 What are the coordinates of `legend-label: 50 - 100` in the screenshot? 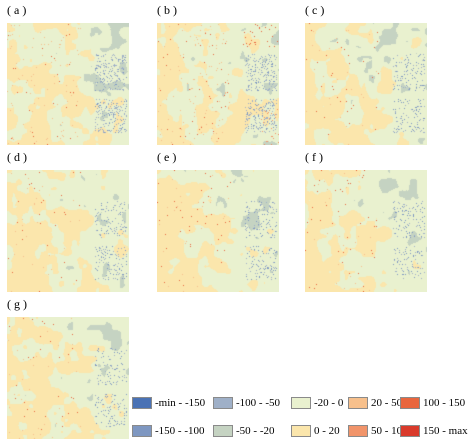 It's located at (389, 431).